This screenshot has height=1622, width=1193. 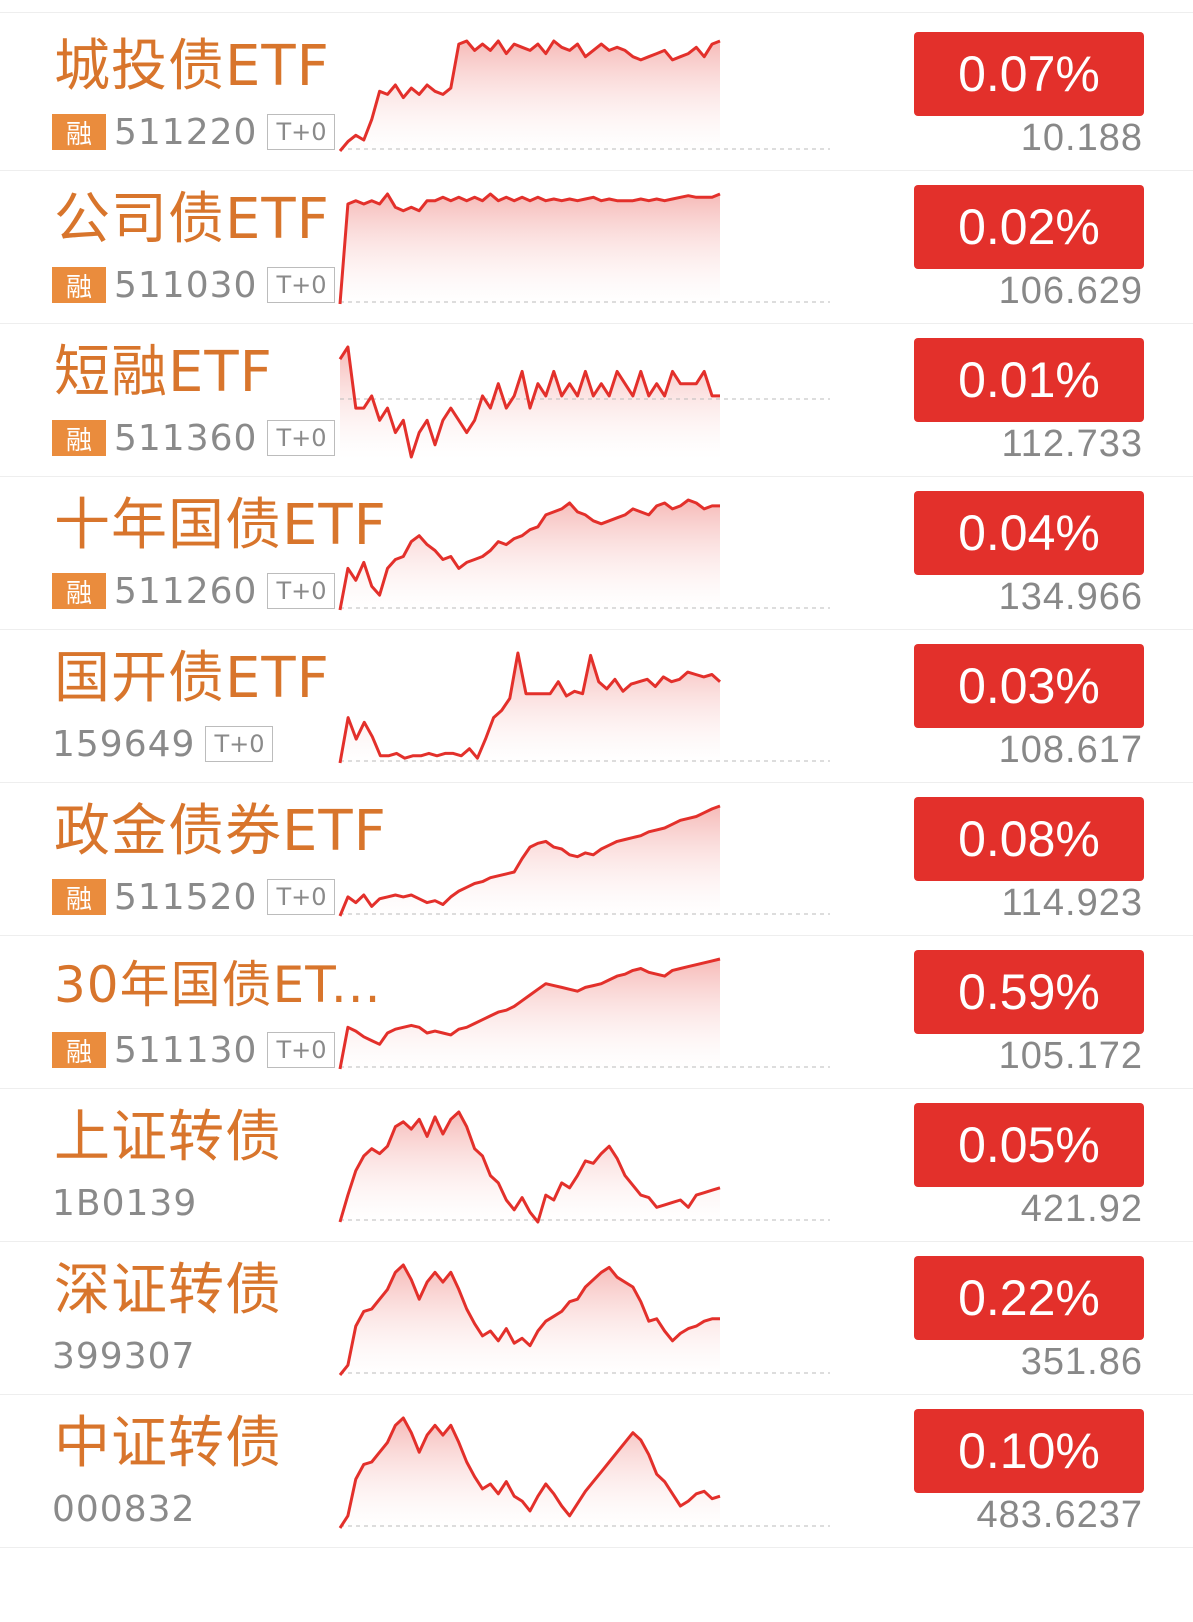 I want to click on fund-subline: 融 511520 T+0, so click(x=194, y=897).